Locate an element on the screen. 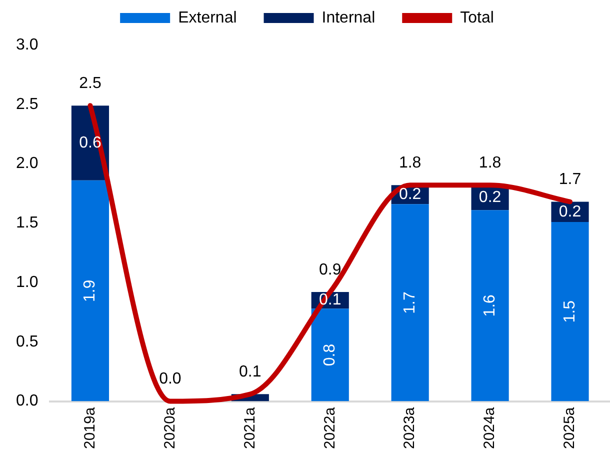 The width and height of the screenshot is (610, 459). data-label: 2.5 is located at coordinates (90, 83).